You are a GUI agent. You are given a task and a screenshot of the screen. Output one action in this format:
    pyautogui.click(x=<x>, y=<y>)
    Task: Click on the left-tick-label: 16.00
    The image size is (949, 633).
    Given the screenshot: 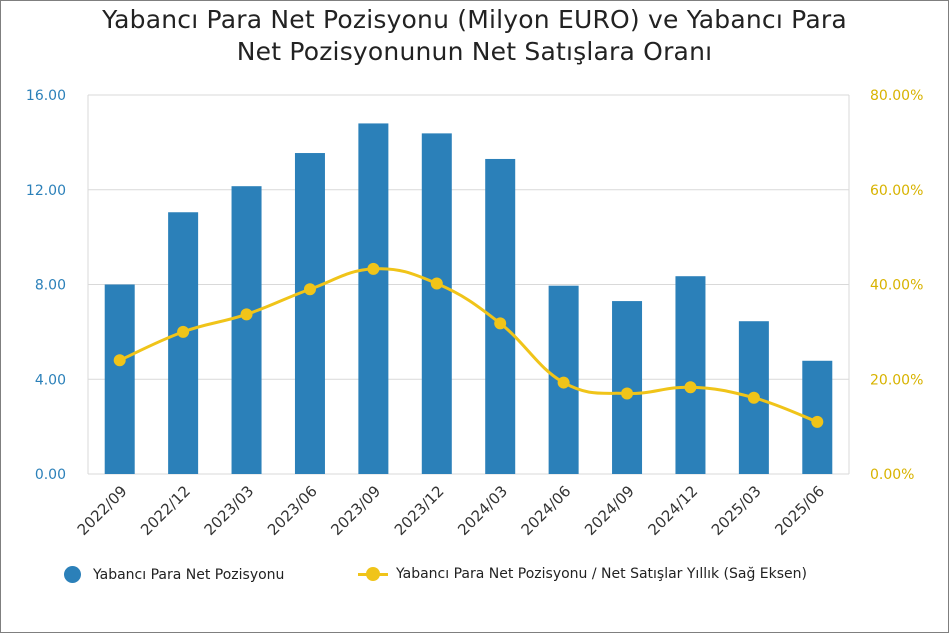 What is the action you would take?
    pyautogui.click(x=46, y=96)
    